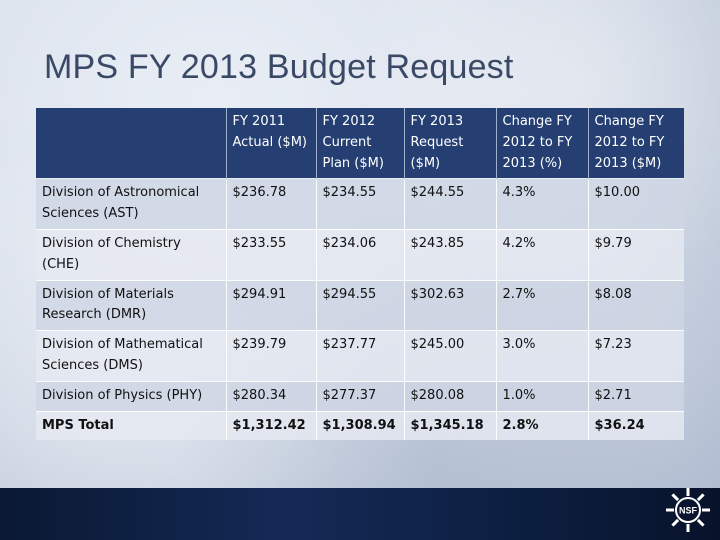 The width and height of the screenshot is (720, 540). What do you see at coordinates (635, 143) in the screenshot?
I see `column-header: Change FY 2012 to FY 2013 ($M)` at bounding box center [635, 143].